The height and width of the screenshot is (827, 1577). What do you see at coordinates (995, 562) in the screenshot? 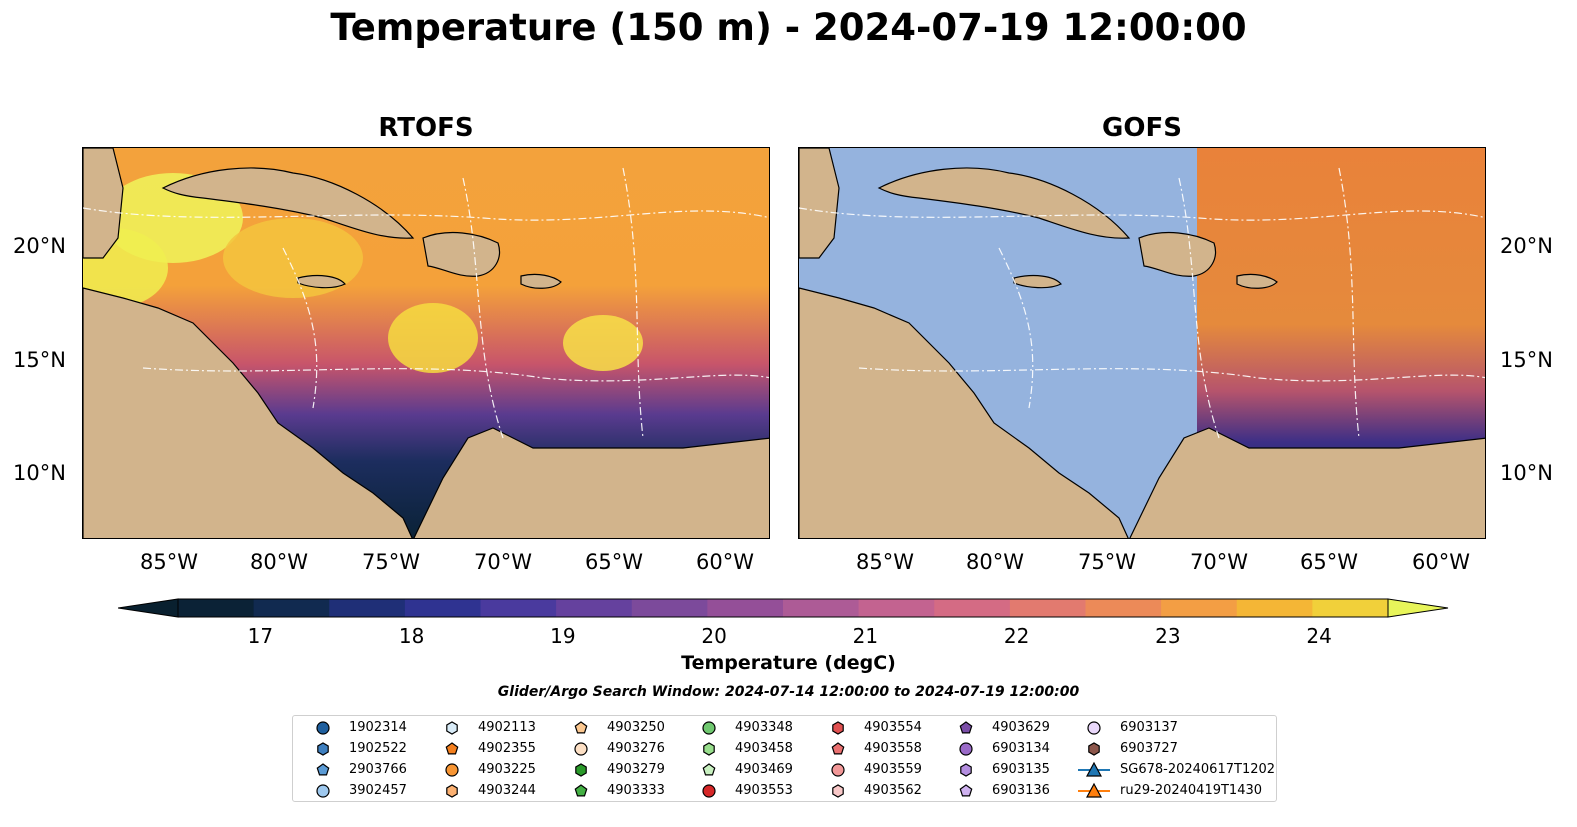
I see `lon-tick-label: 80°W` at bounding box center [995, 562].